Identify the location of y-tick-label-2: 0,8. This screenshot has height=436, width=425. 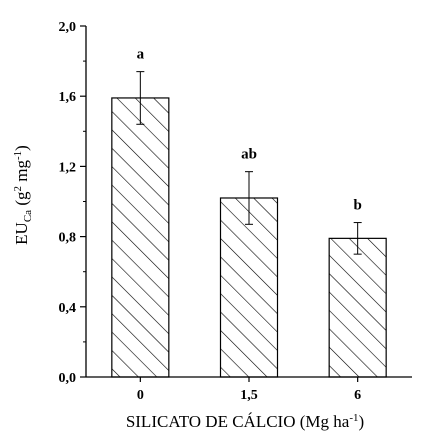
(68, 238).